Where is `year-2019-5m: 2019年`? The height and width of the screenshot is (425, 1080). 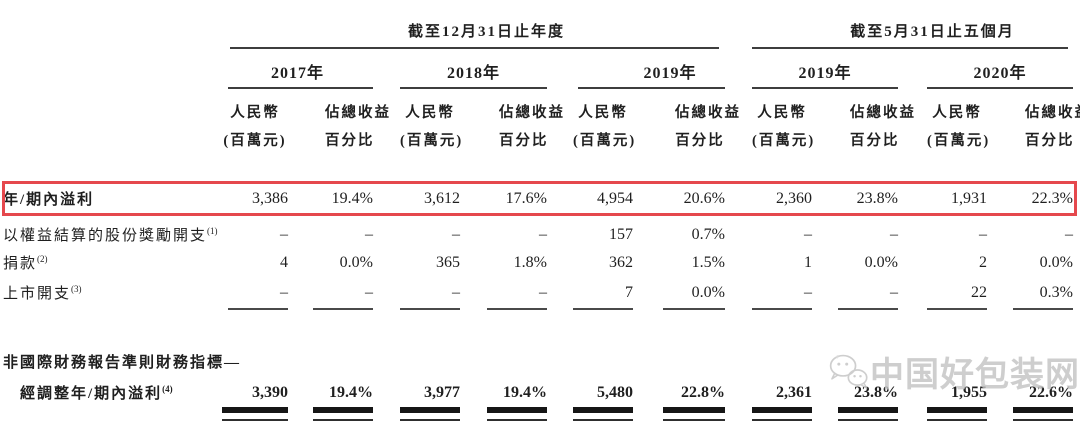
year-2019-5m: 2019年 is located at coordinates (825, 73).